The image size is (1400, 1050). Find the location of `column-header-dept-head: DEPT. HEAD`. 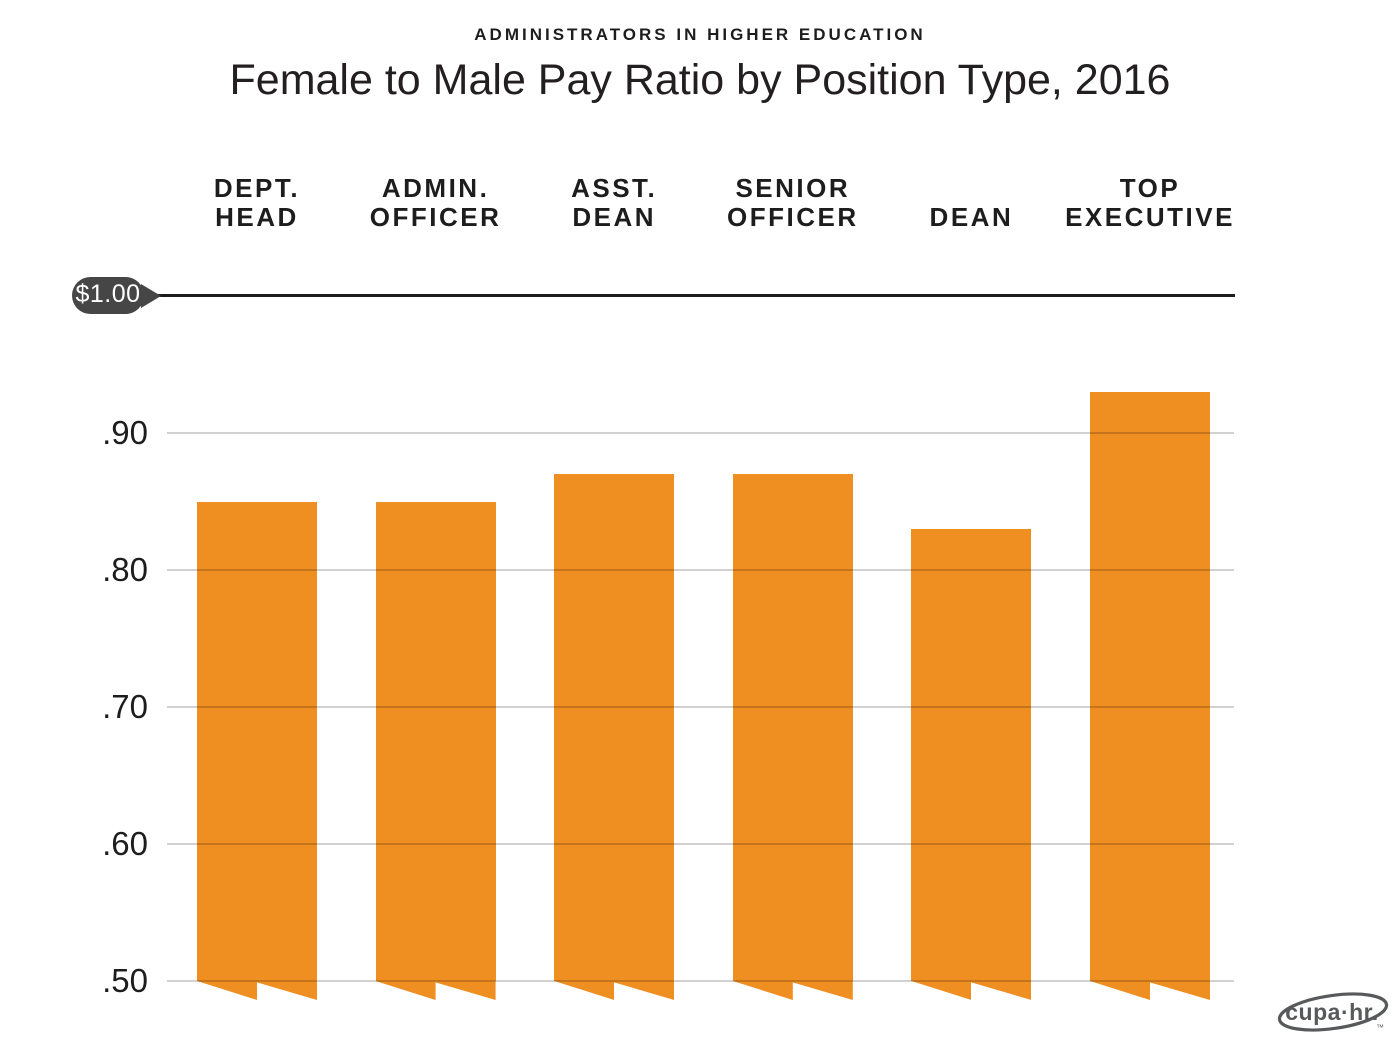

column-header-dept-head: DEPT. HEAD is located at coordinates (257, 202).